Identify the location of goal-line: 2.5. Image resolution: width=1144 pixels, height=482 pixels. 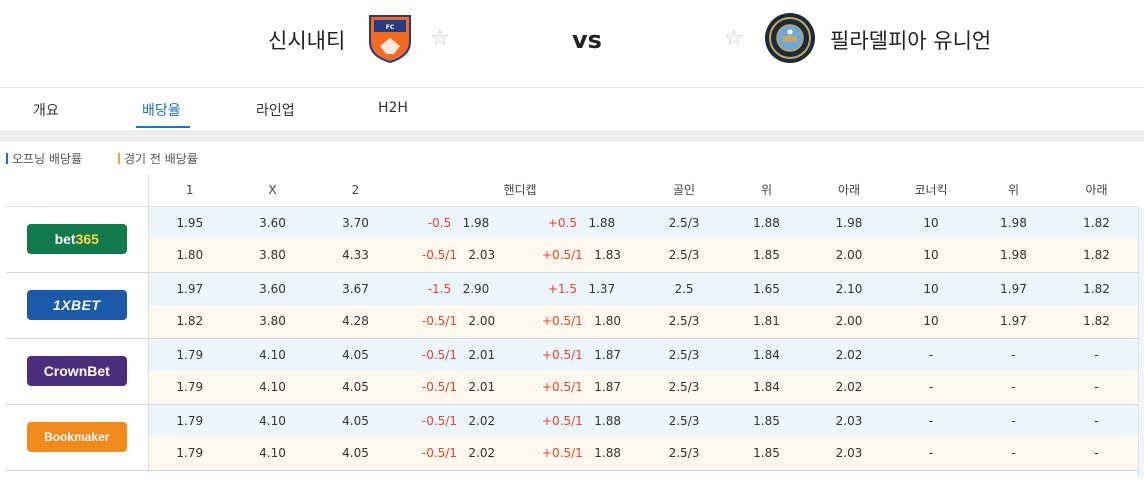
(684, 288).